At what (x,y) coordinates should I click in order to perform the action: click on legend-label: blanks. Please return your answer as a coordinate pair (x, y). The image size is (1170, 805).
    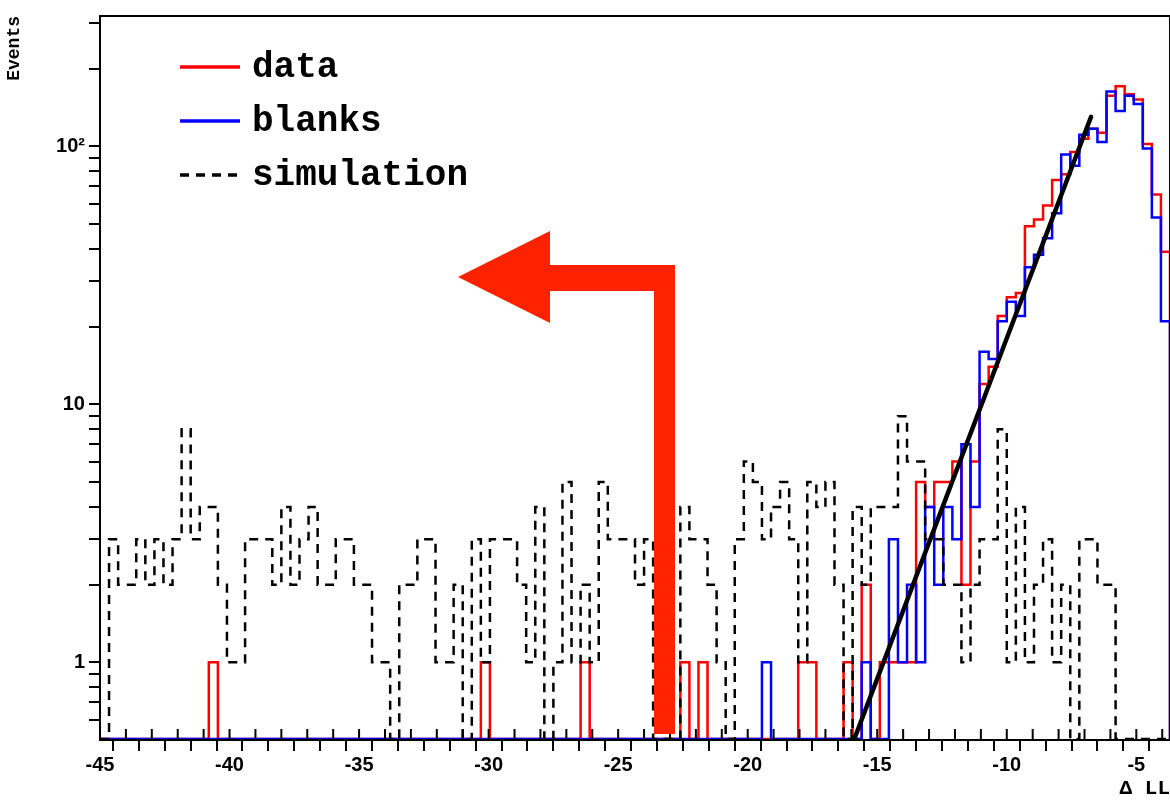
    Looking at the image, I should click on (317, 121).